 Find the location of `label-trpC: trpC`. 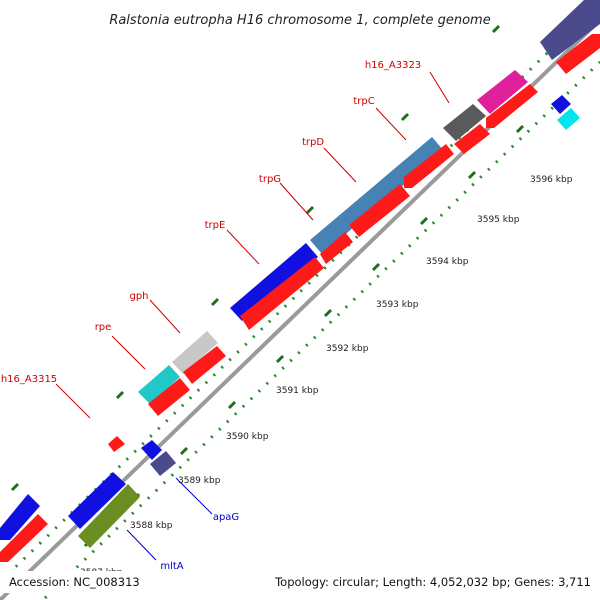

label-trpC: trpC is located at coordinates (363, 101).